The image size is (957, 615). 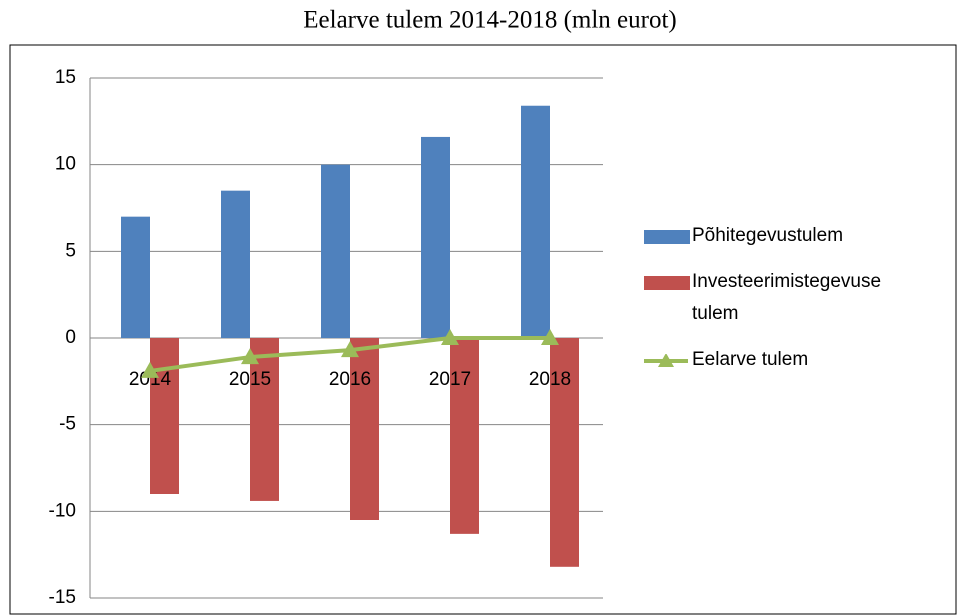 What do you see at coordinates (550, 379) in the screenshot?
I see `x-tick-label: 2018` at bounding box center [550, 379].